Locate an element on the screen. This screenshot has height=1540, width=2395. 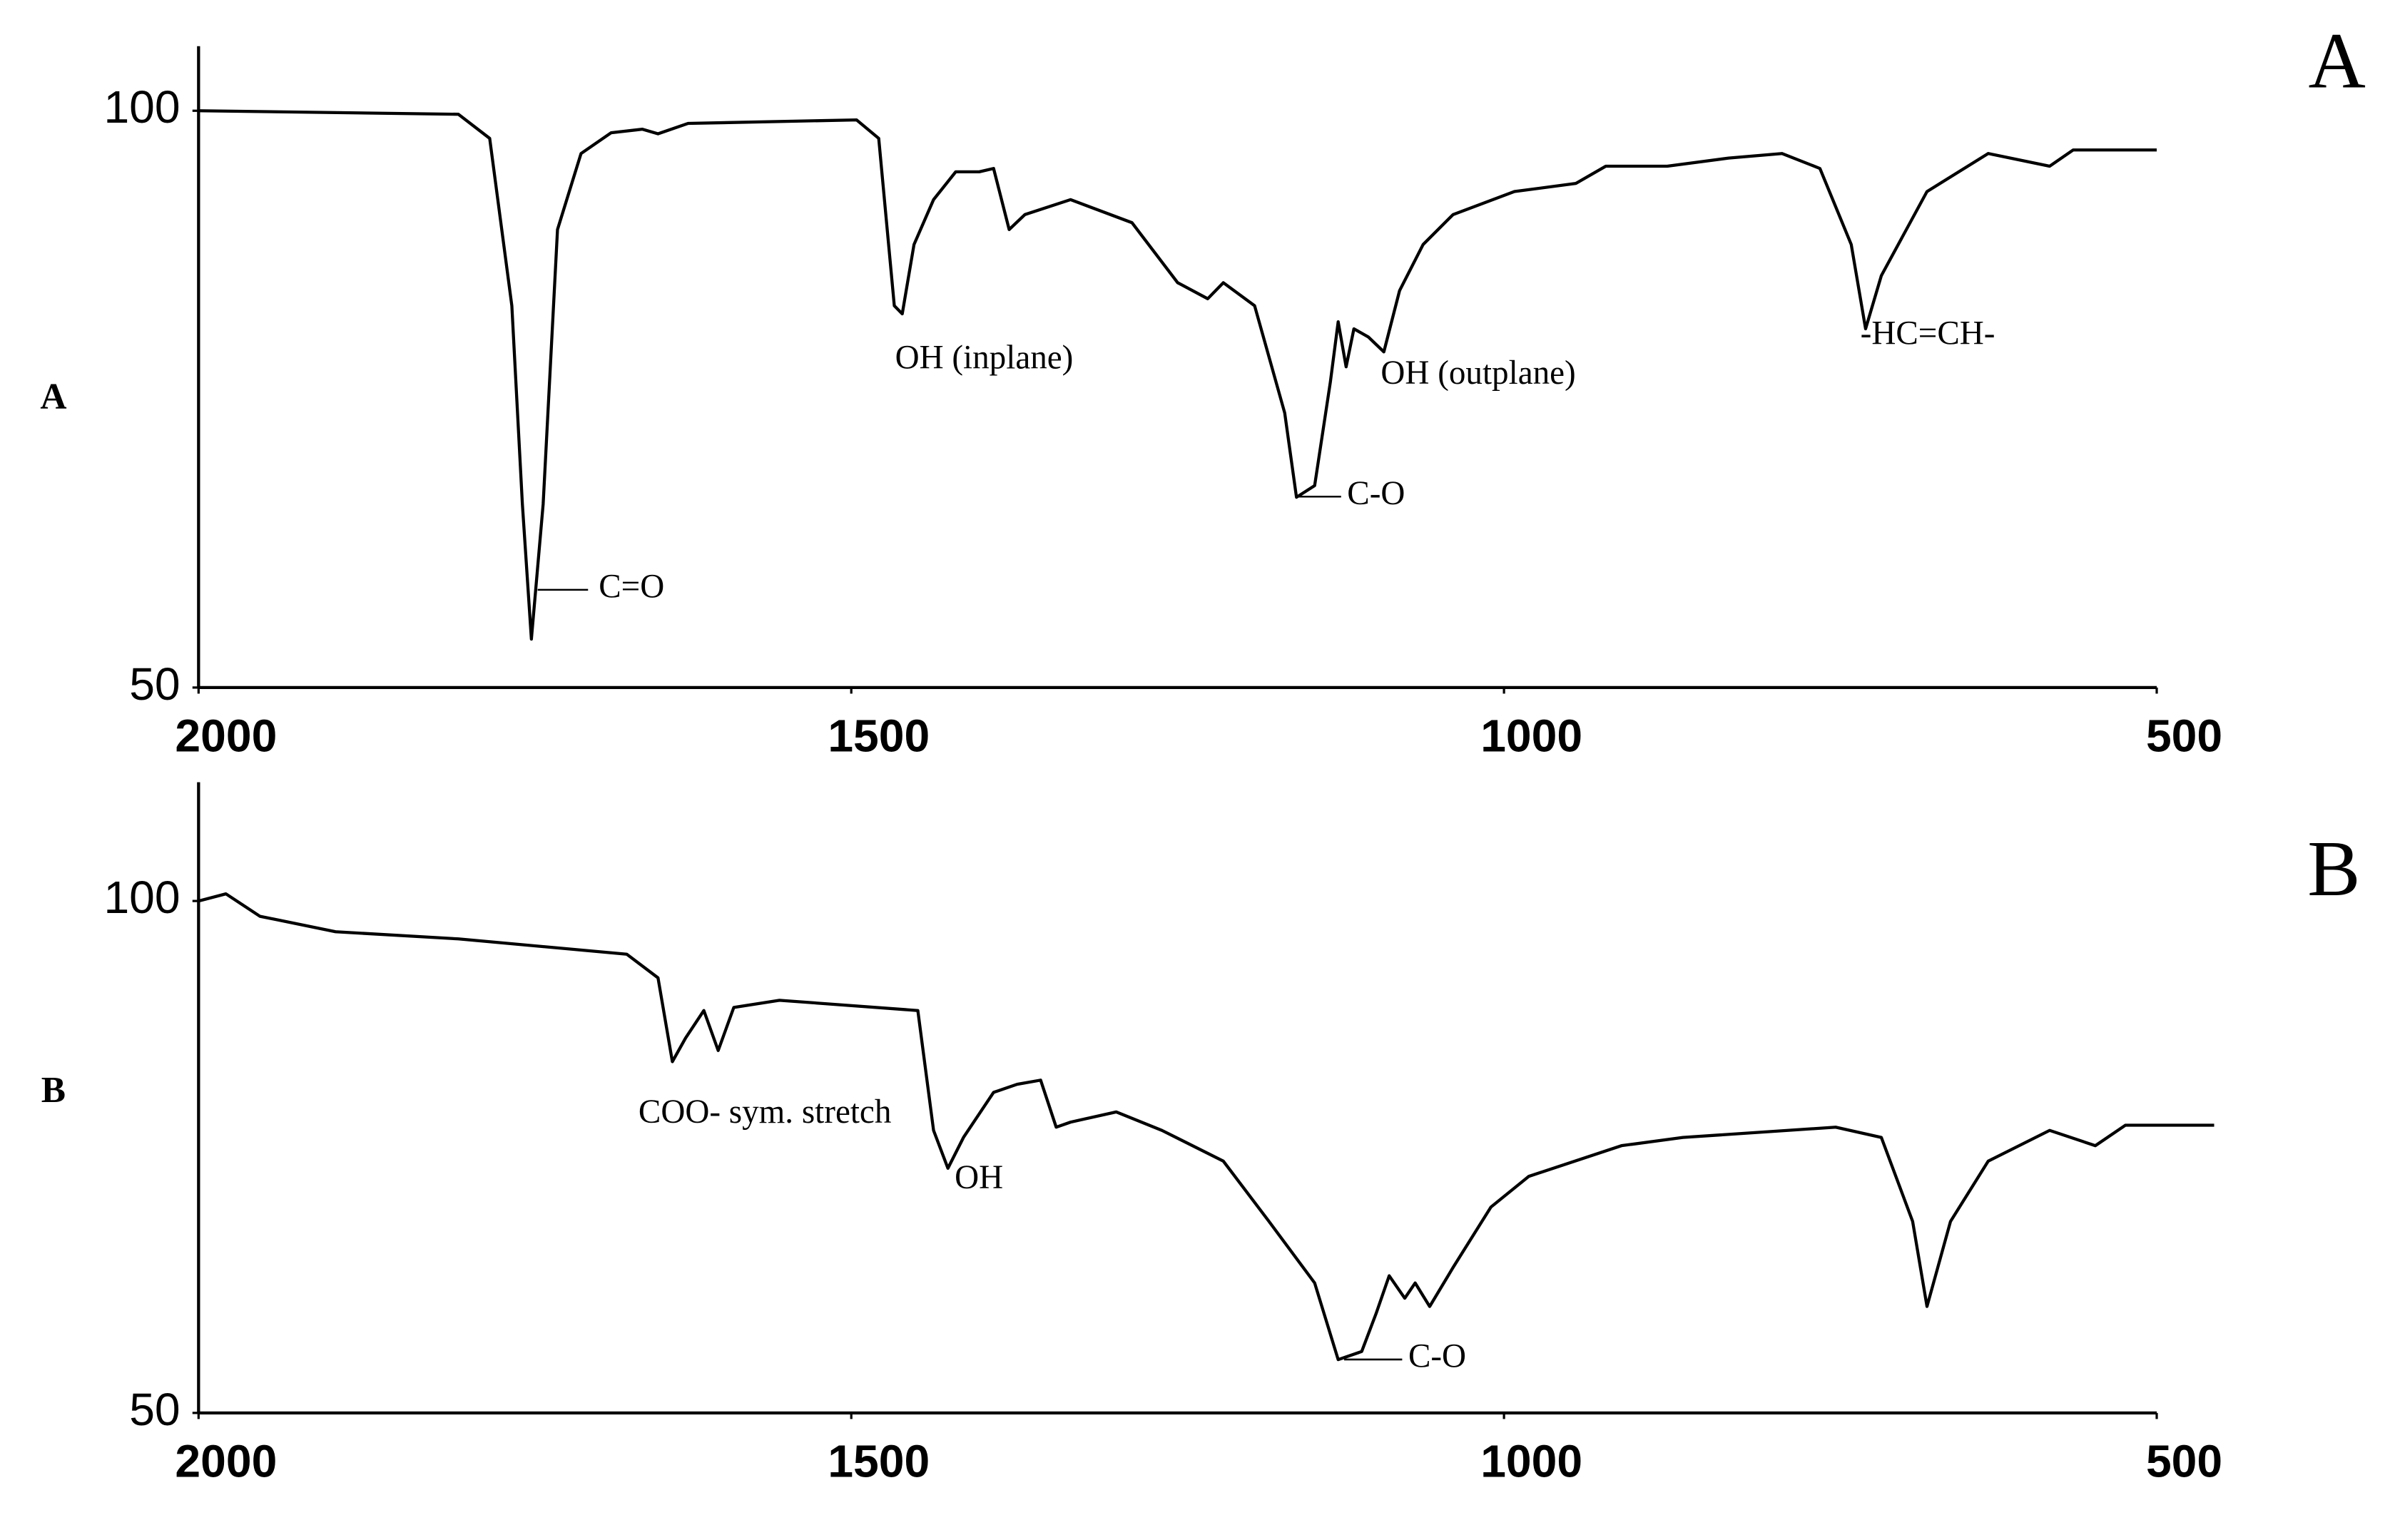
annotation: C=O is located at coordinates (631, 587).